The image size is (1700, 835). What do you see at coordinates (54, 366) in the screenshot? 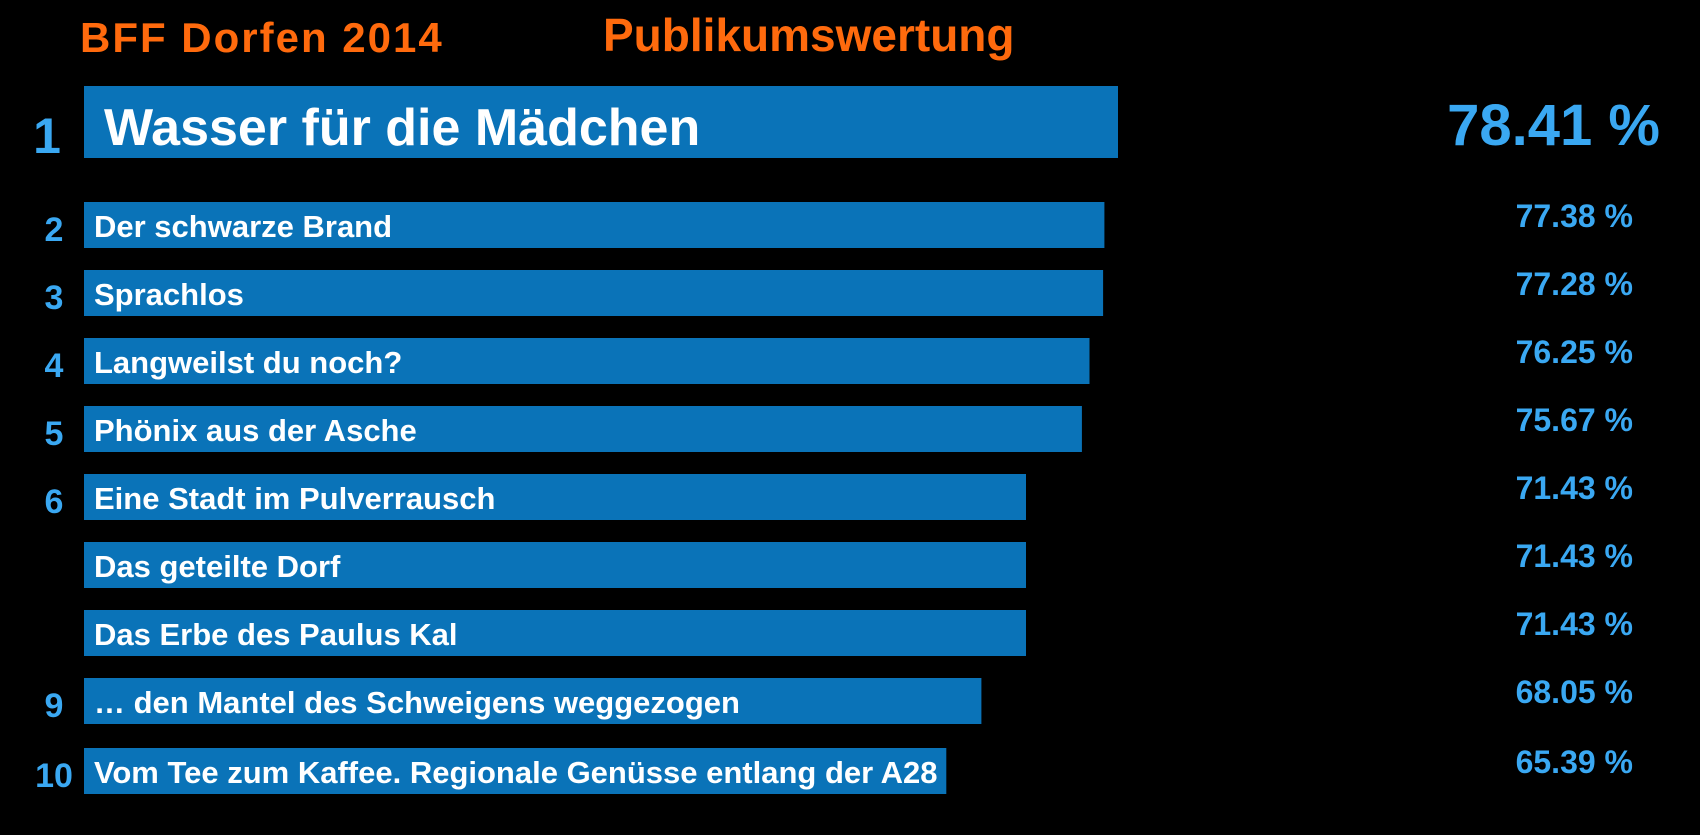
I see `rank-label-4: 4` at bounding box center [54, 366].